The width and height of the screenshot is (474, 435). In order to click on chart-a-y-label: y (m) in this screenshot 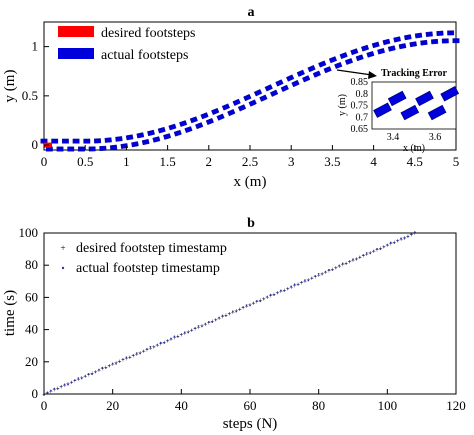, I will do `click(10, 86)`.